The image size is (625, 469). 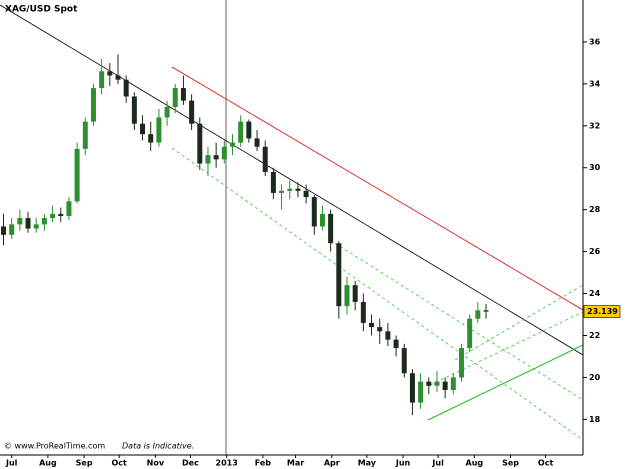 I want to click on y-tick-label: 26, so click(x=595, y=251).